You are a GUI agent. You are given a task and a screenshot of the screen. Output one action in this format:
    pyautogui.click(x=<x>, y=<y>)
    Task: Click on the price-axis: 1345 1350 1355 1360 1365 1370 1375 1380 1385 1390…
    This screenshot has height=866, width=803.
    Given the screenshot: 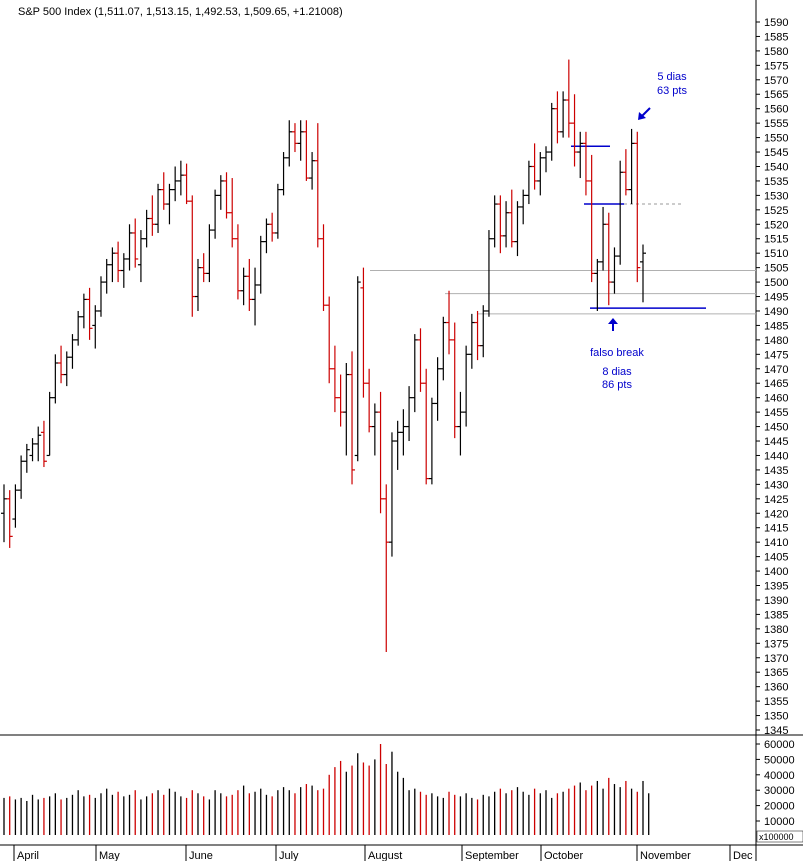 What is the action you would take?
    pyautogui.click(x=772, y=377)
    